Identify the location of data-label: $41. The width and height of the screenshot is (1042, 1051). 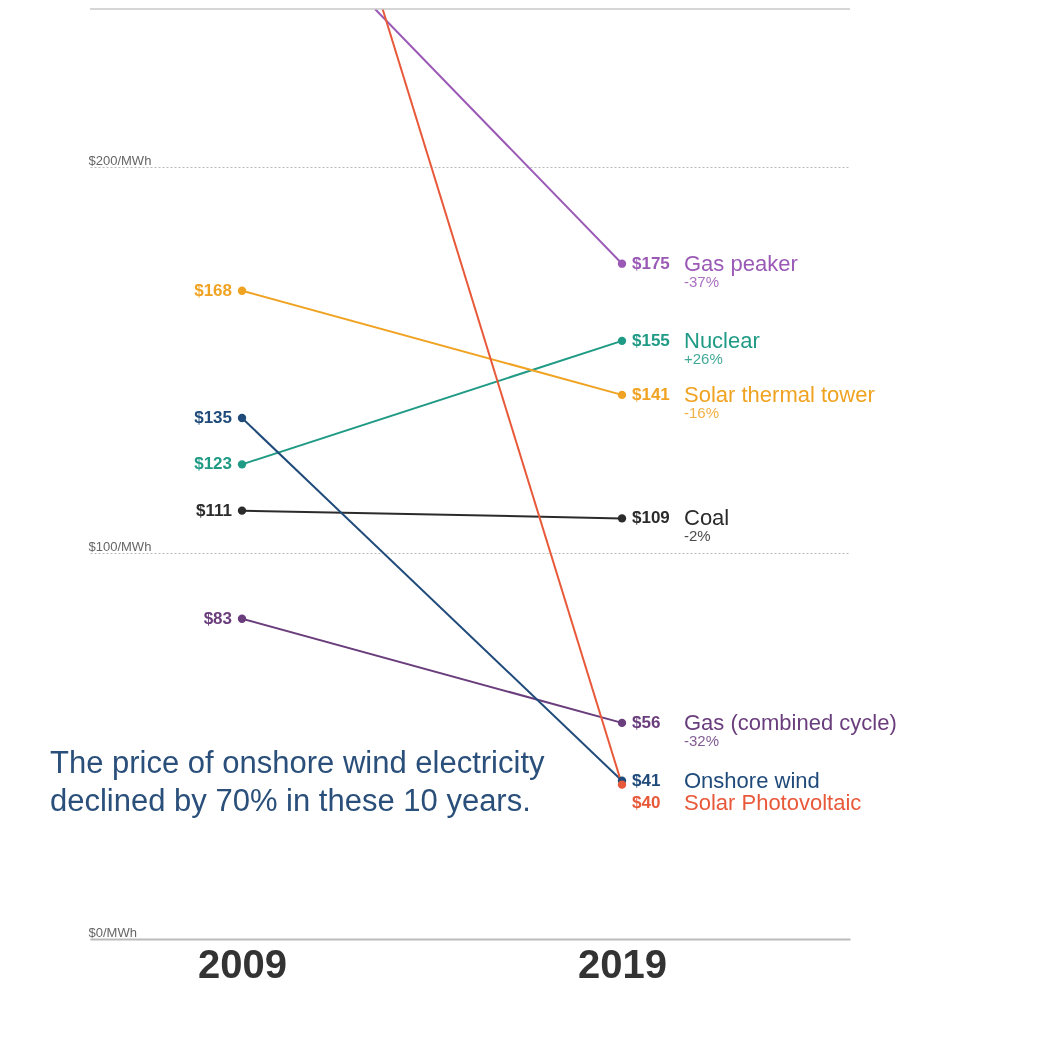
(646, 780).